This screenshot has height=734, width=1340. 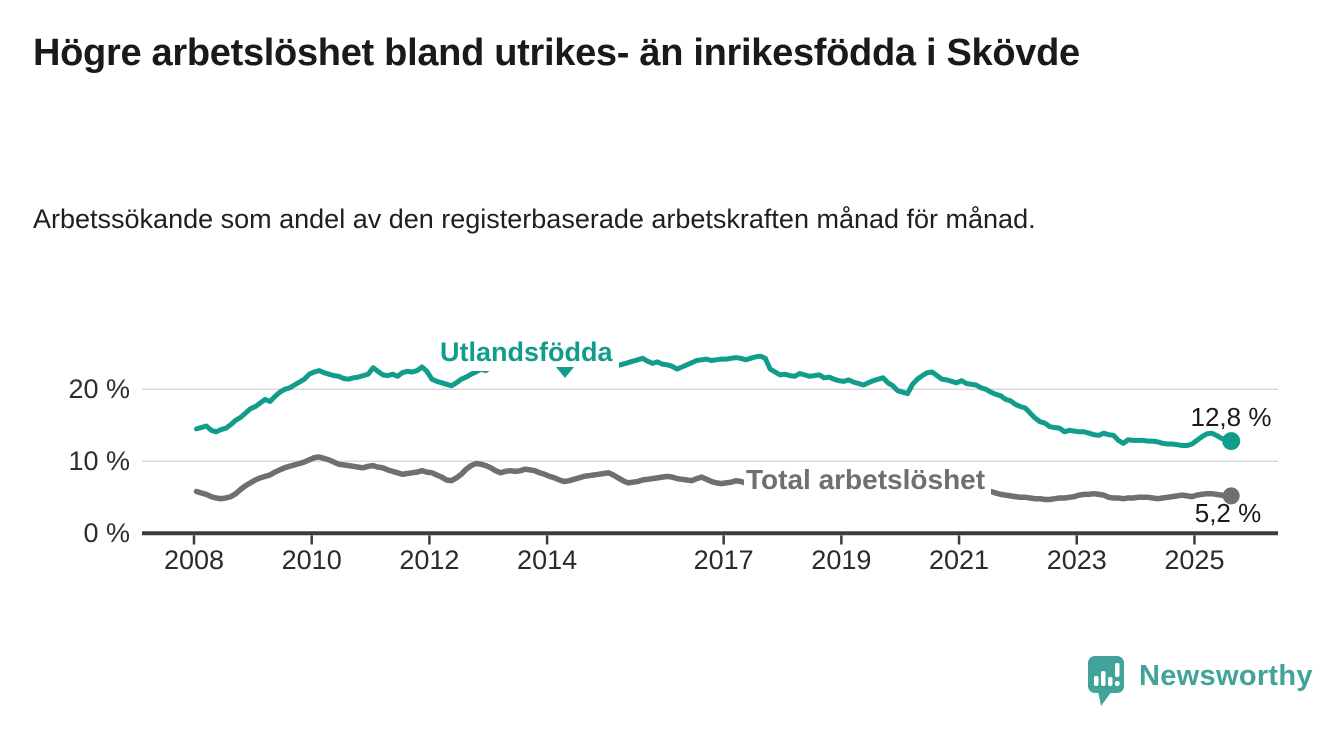 I want to click on newsworthy-logo: Newsworthy, so click(x=1200, y=681).